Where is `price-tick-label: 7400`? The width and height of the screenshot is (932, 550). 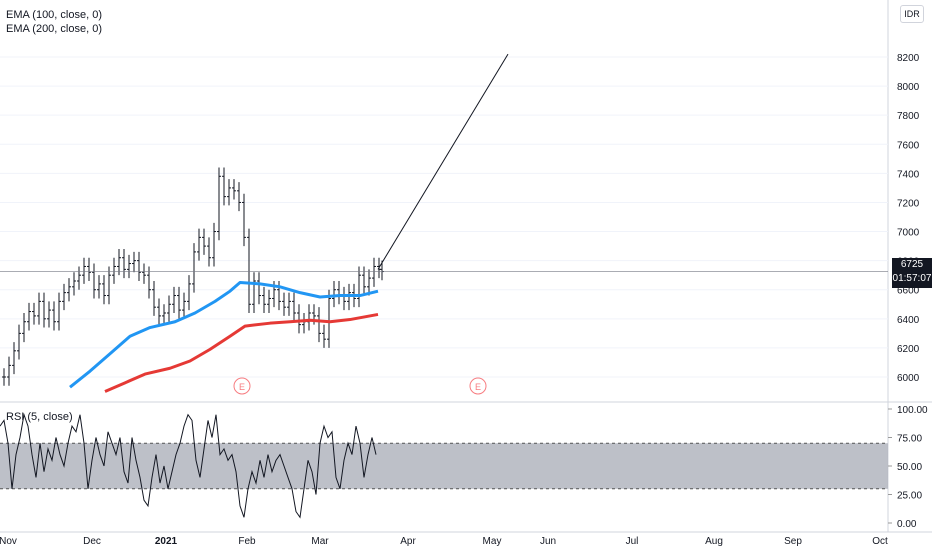
price-tick-label: 7400 is located at coordinates (908, 174).